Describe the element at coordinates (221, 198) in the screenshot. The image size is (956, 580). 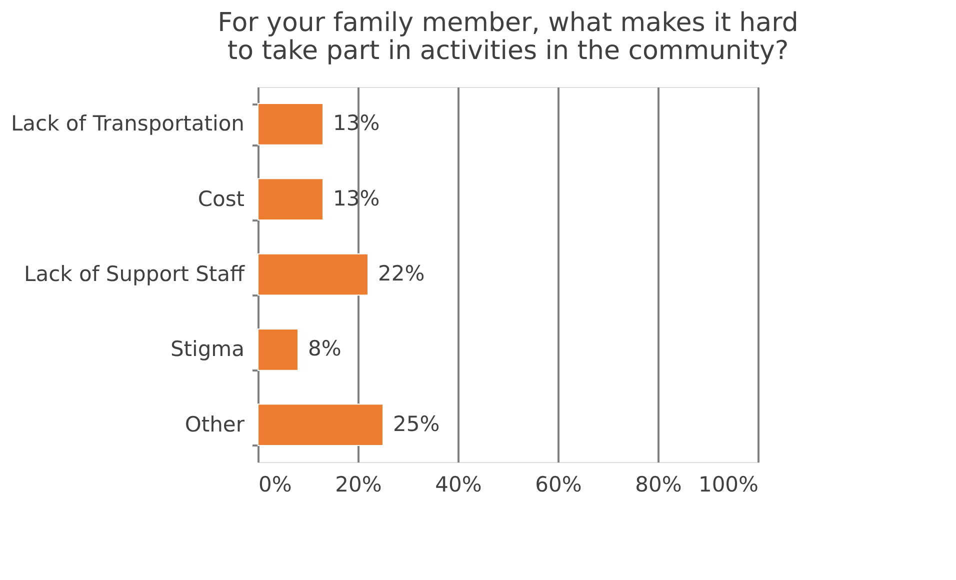
I see `y-tick-label: Cost` at that location.